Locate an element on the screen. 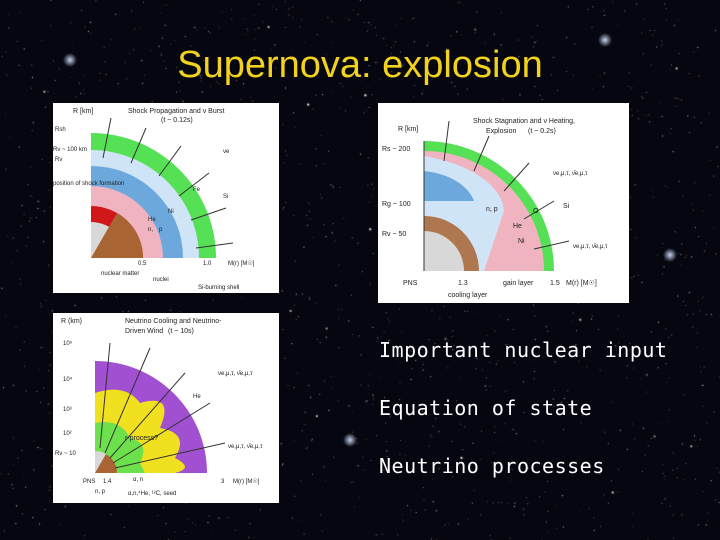  panel-time: (t ~ 0.12s) is located at coordinates (177, 120).